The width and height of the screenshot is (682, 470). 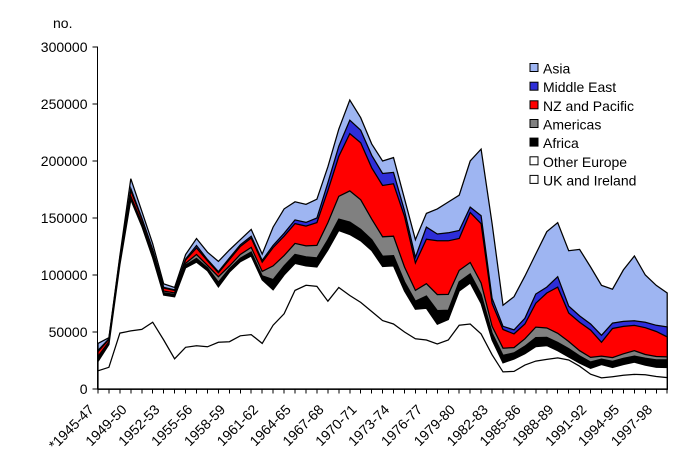 I want to click on svg-text: Middle East, so click(x=579, y=87).